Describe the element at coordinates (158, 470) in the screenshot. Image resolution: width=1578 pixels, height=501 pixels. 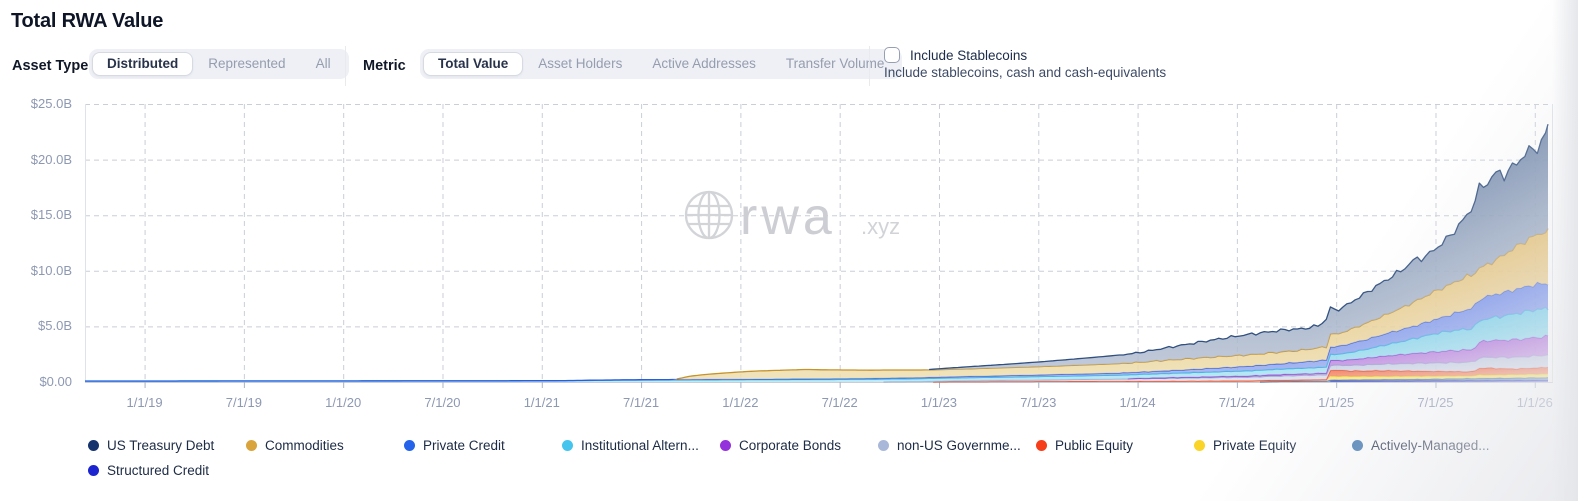
I see `legend-label: Structured Credit` at that location.